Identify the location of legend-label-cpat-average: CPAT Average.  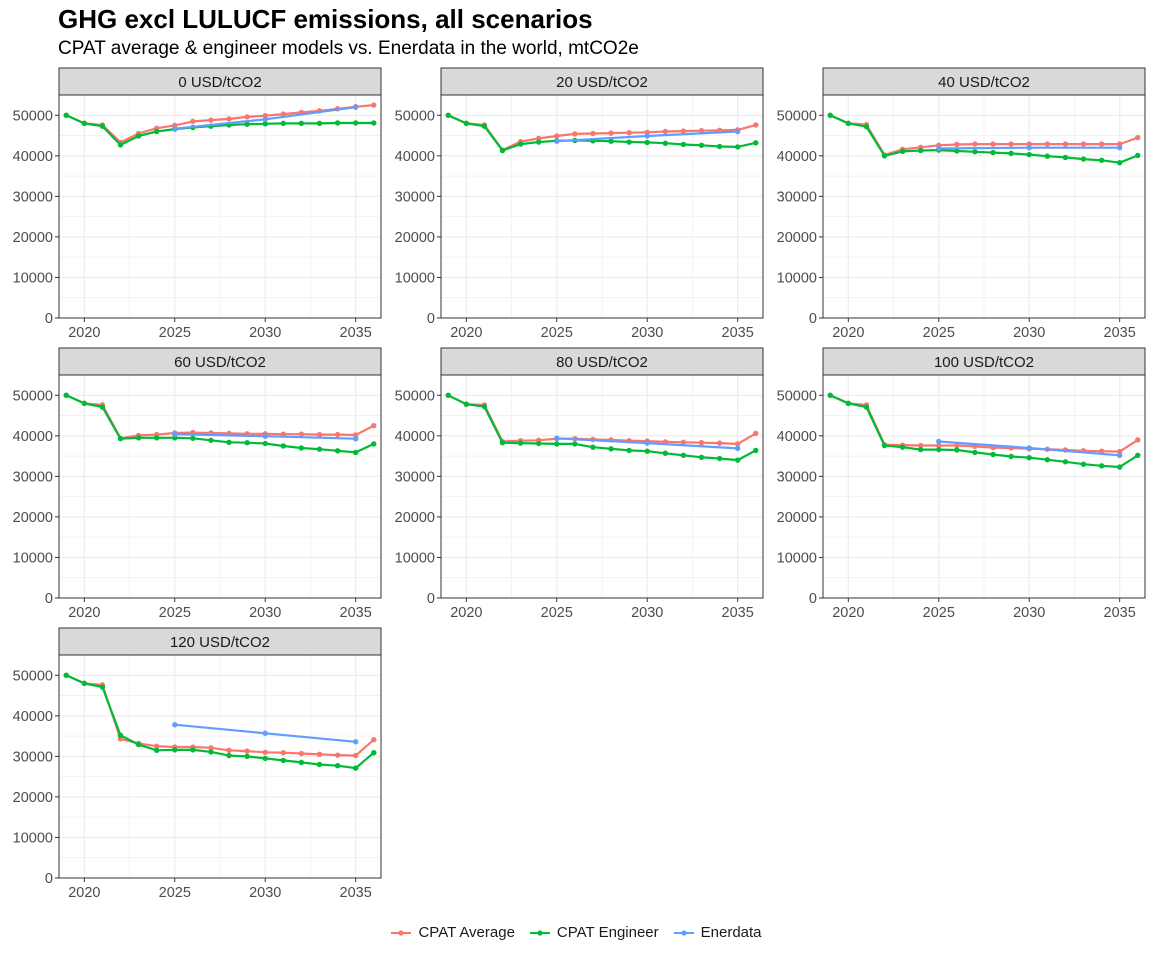
(466, 932).